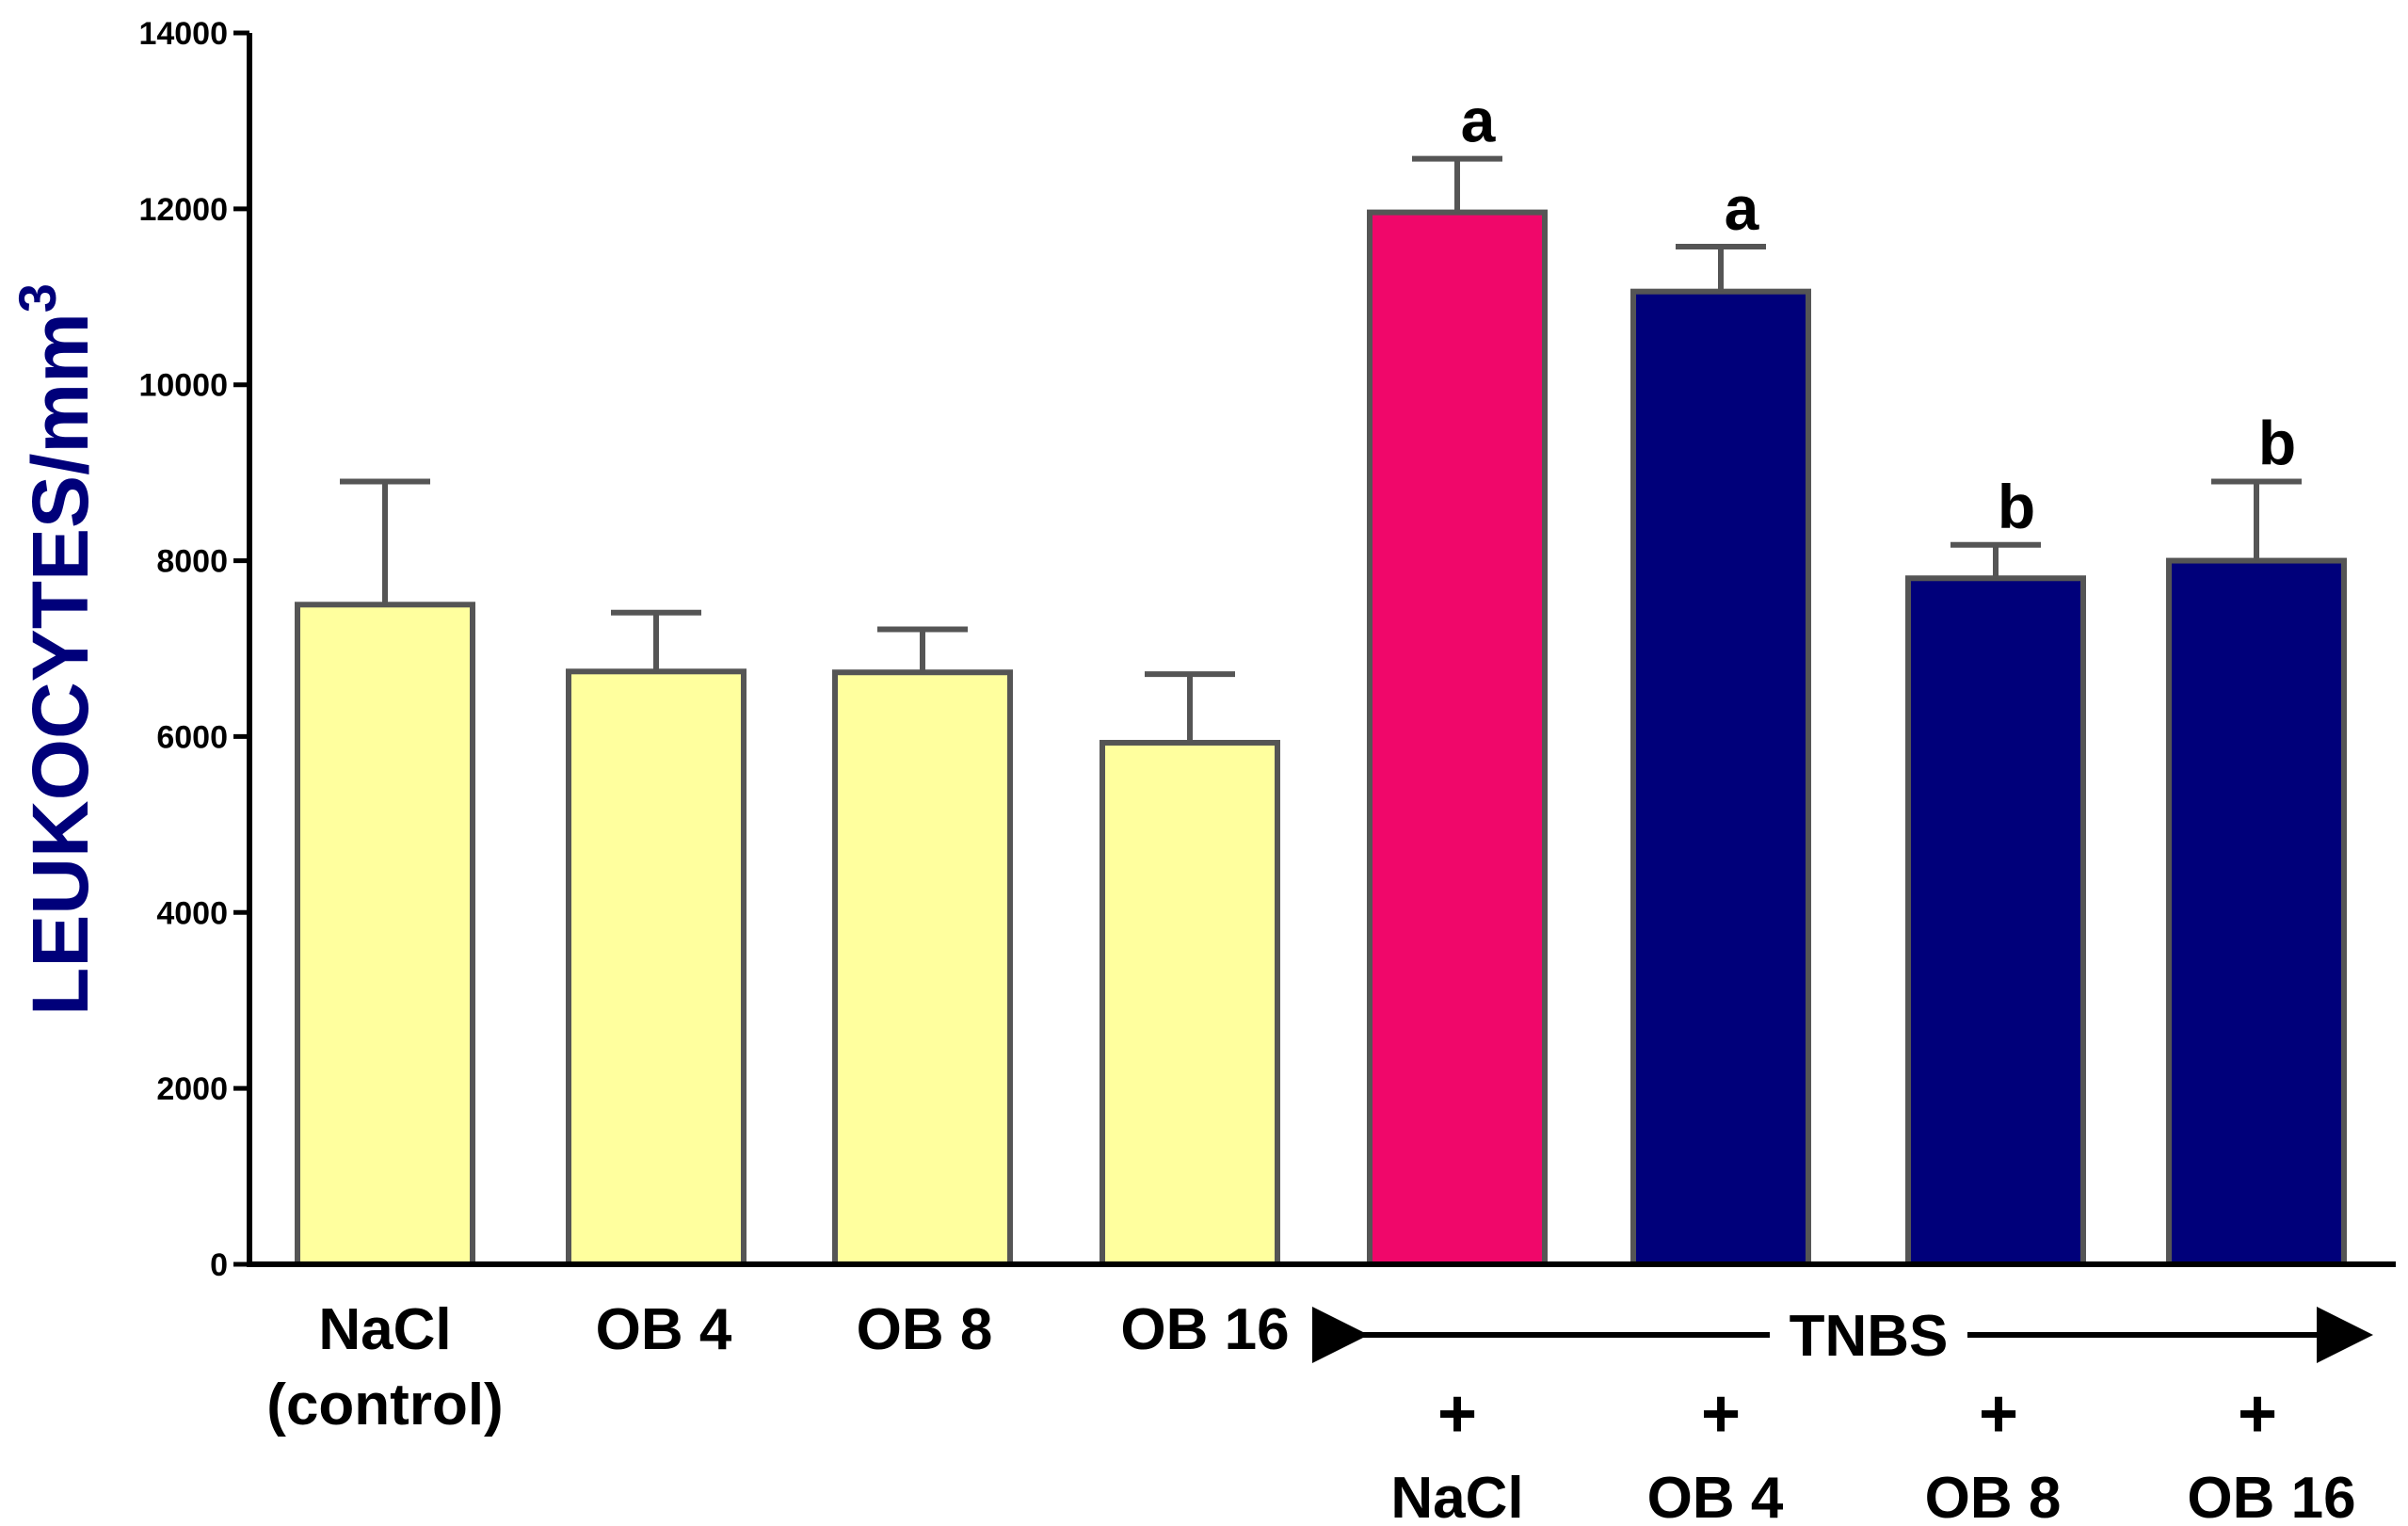 This screenshot has width=2408, height=1526. I want to click on plus-sign-ob4: +, so click(1721, 1414).